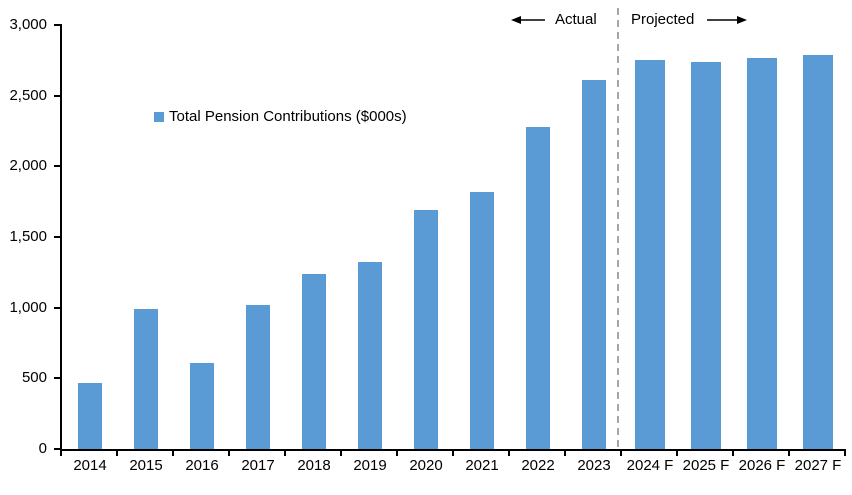 This screenshot has height=495, width=852. What do you see at coordinates (146, 379) in the screenshot?
I see `bar-2015` at bounding box center [146, 379].